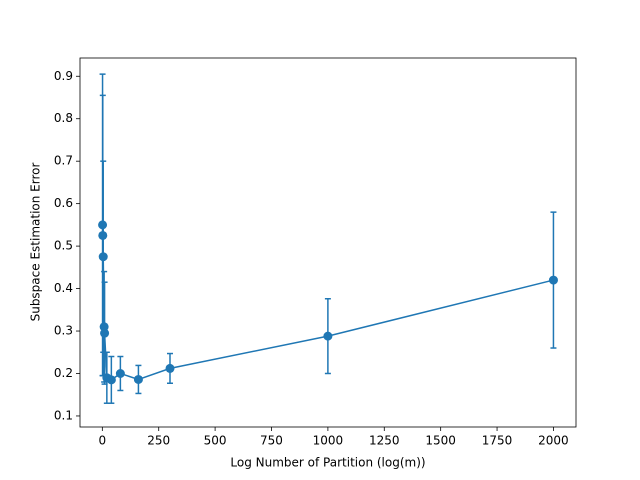 This screenshot has height=480, width=640. I want to click on x-tick-label: 750, so click(271, 441).